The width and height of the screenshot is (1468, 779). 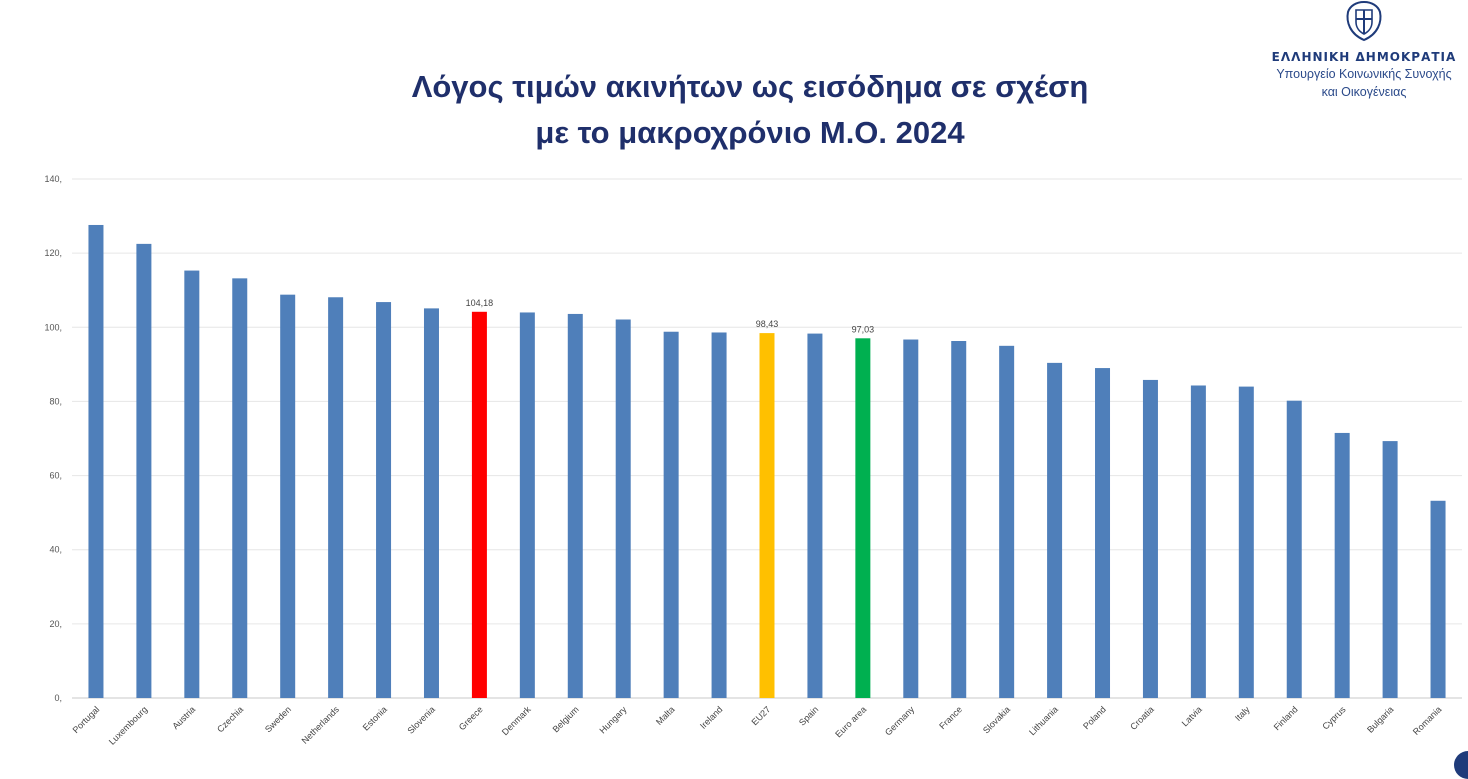 What do you see at coordinates (1334, 718) in the screenshot?
I see `x-tick-label: Cyprus` at bounding box center [1334, 718].